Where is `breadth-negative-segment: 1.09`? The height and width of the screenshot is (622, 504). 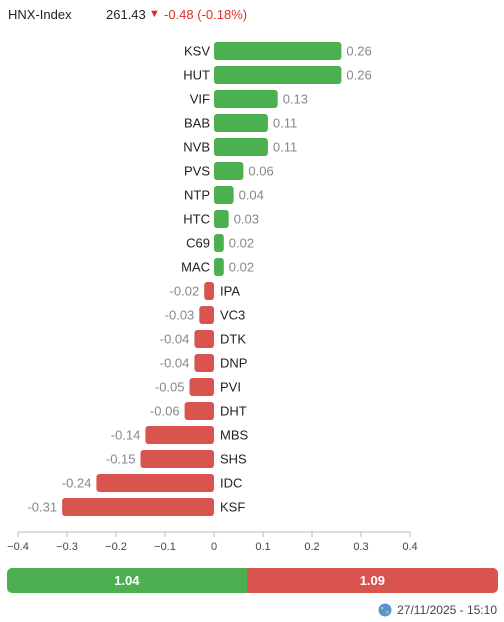 breadth-negative-segment: 1.09 is located at coordinates (372, 580).